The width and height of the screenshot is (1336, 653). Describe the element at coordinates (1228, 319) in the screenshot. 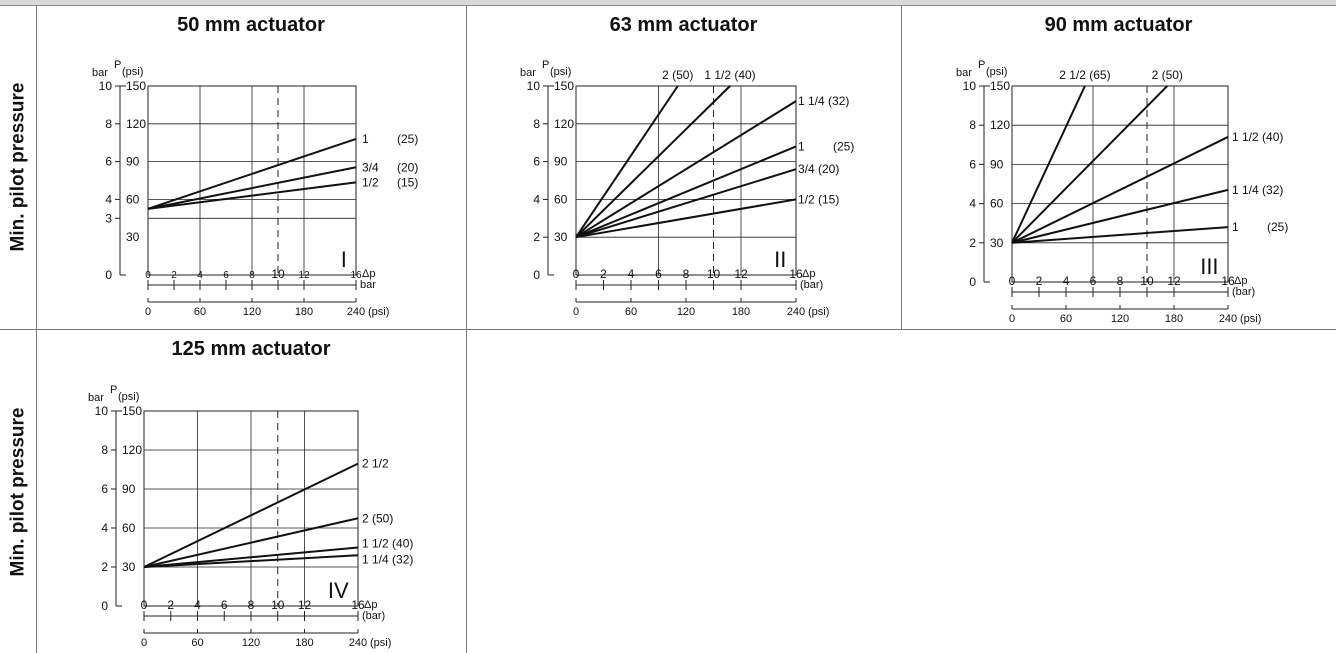

I see `c2-x-tick-psi-4: 240` at that location.